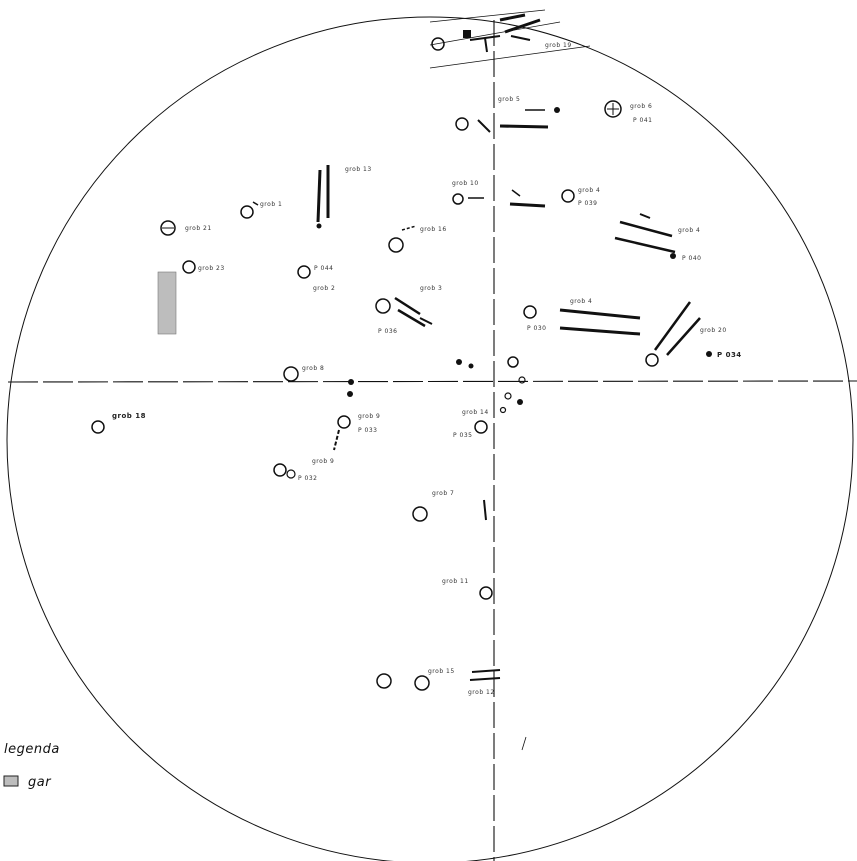 This screenshot has height=861, width=857. Describe the element at coordinates (431, 288) in the screenshot. I see `label-grob-3: grob 3` at that location.